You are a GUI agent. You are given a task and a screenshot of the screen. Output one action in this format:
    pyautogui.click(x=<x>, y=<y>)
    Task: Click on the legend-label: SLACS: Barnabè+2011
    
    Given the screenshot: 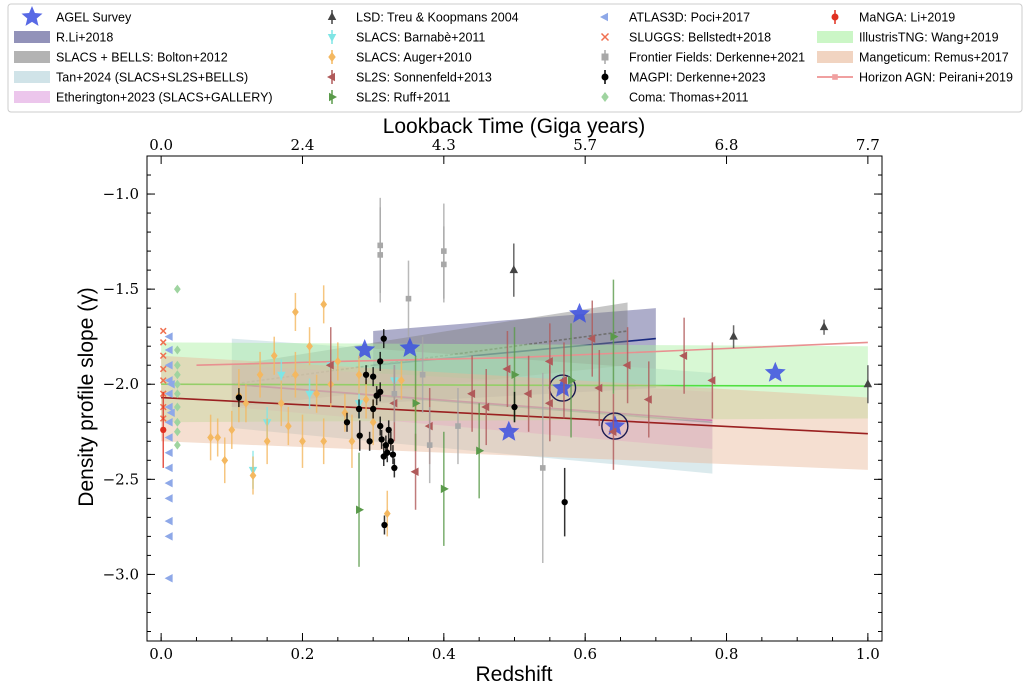 What is the action you would take?
    pyautogui.click(x=420, y=38)
    